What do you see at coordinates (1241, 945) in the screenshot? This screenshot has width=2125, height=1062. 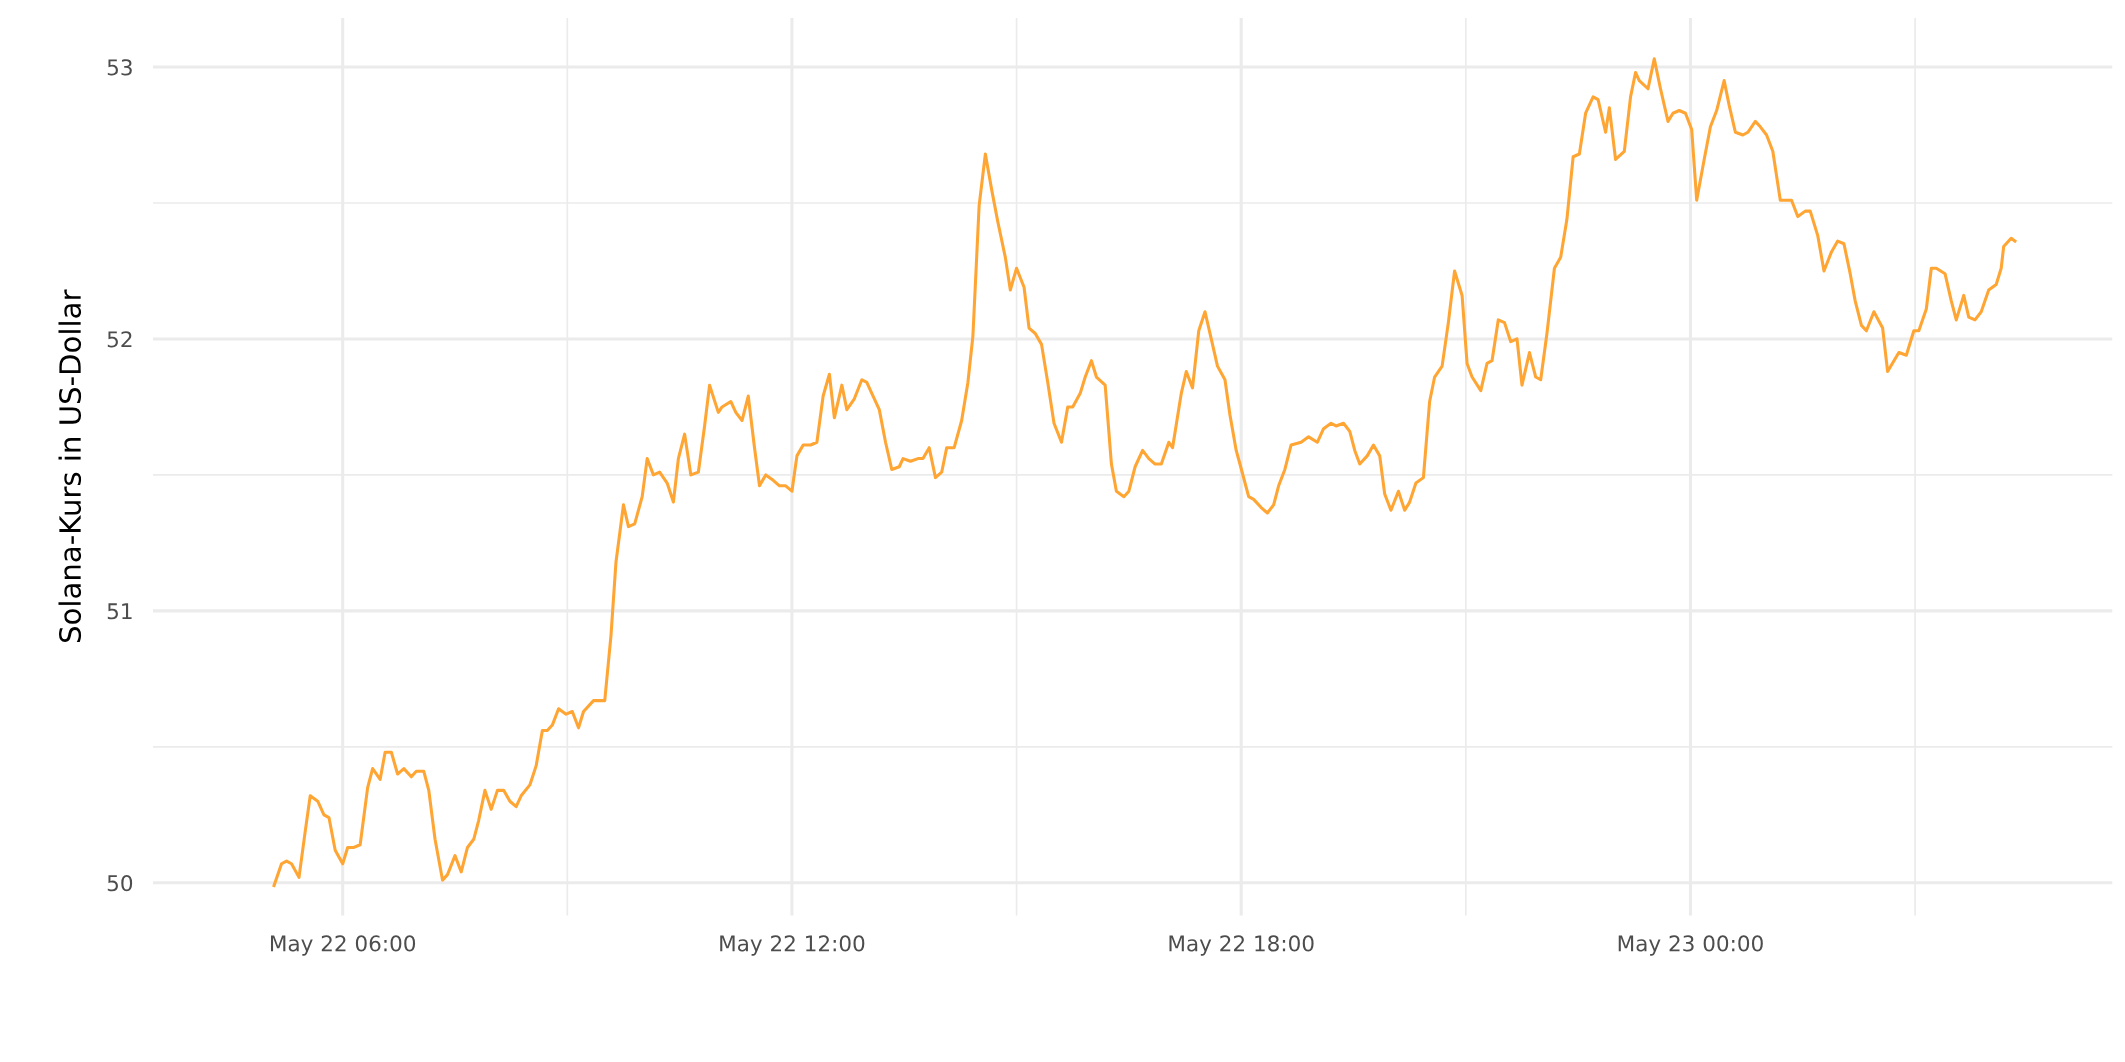 I see `x-tick-label: May 22 18:00` at bounding box center [1241, 945].